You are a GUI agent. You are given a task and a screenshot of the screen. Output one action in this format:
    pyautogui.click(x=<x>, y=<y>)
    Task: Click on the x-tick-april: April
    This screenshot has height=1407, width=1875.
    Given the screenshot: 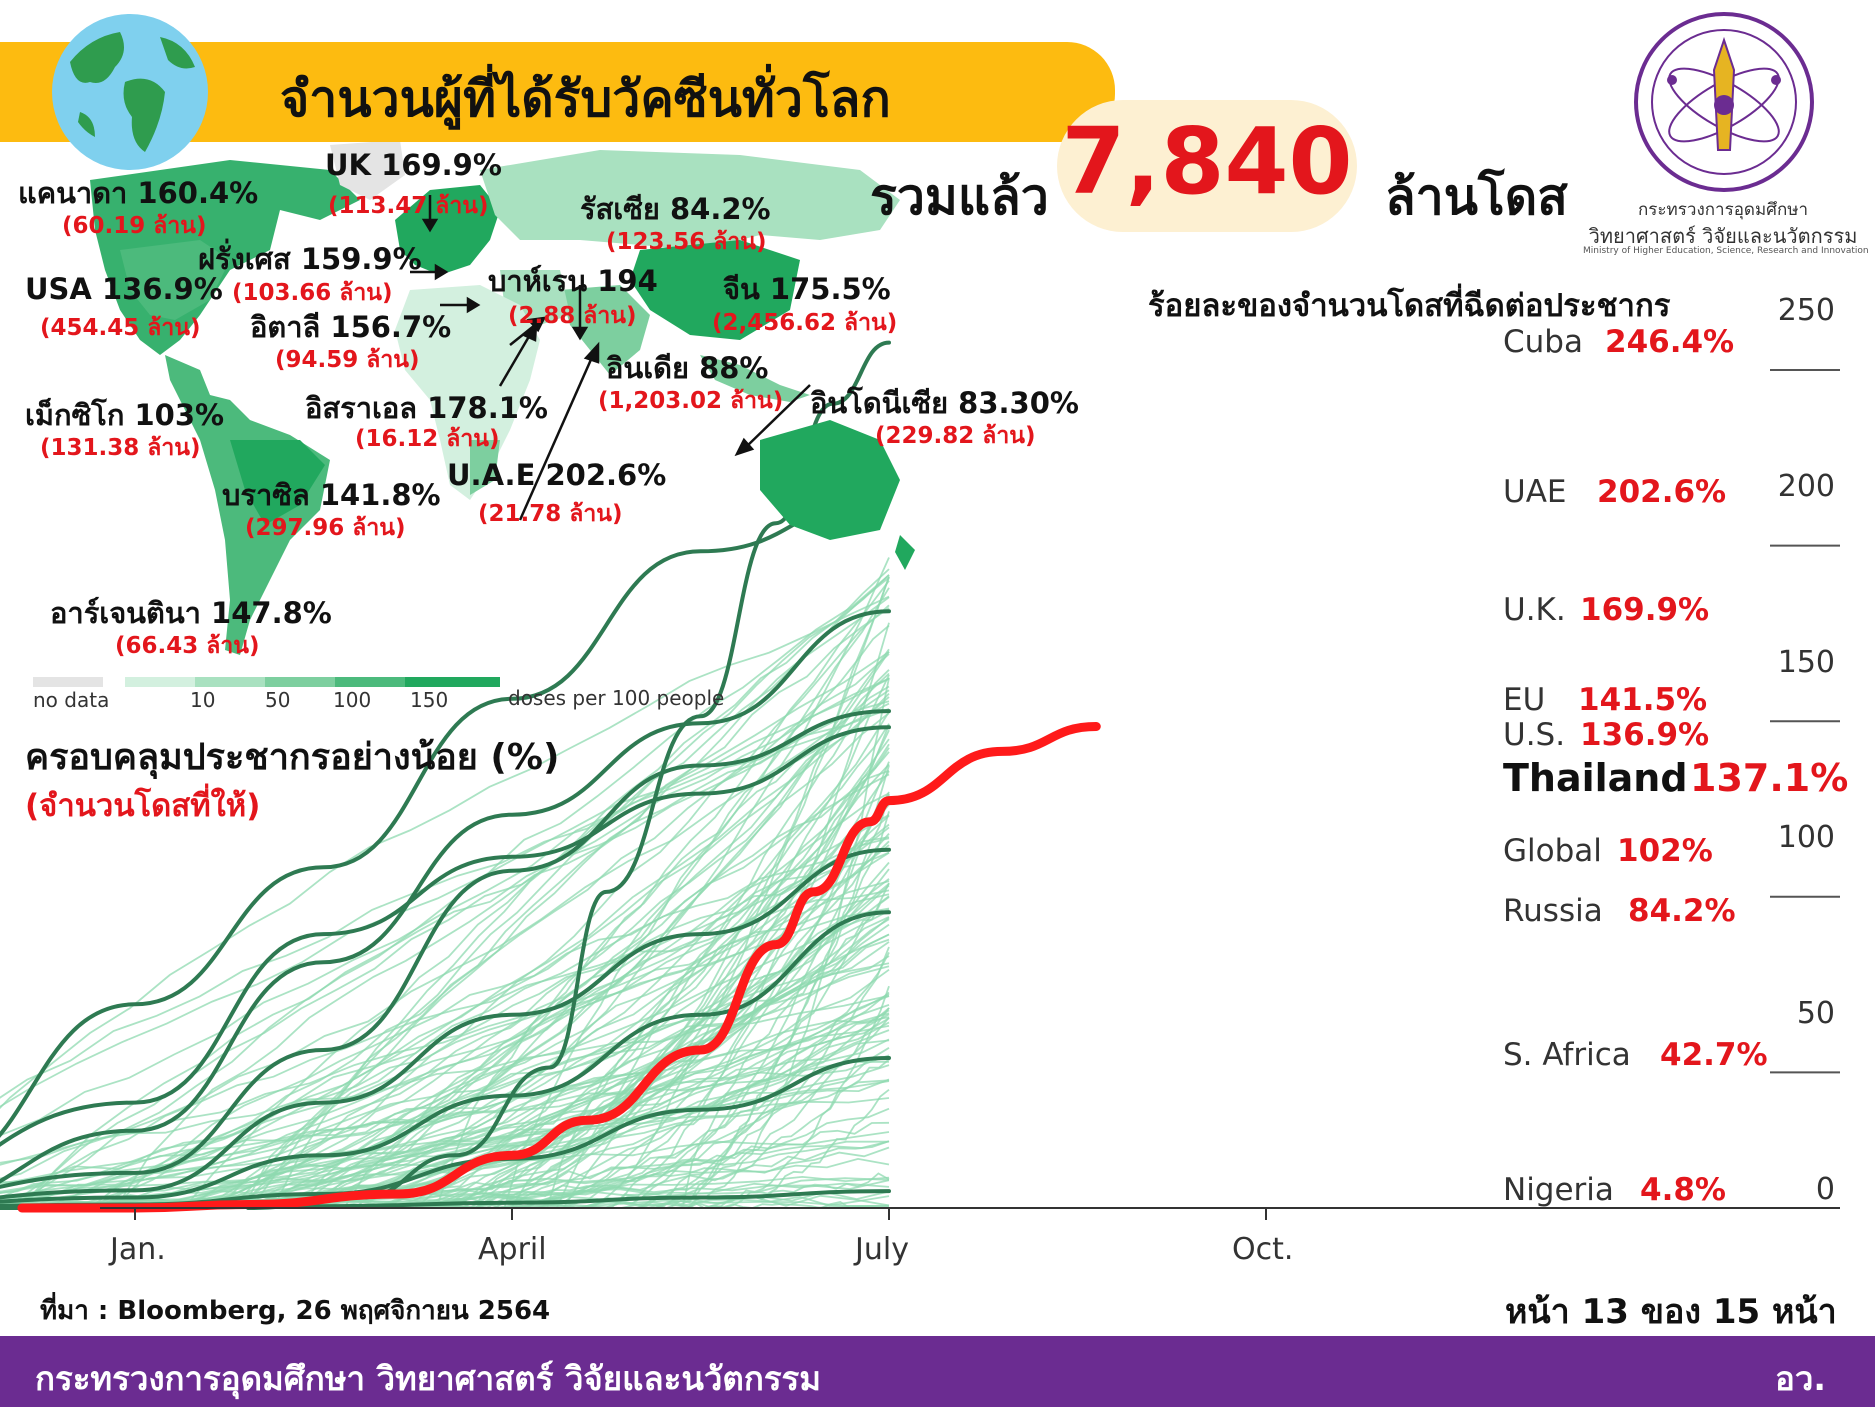 What is the action you would take?
    pyautogui.click(x=512, y=1249)
    